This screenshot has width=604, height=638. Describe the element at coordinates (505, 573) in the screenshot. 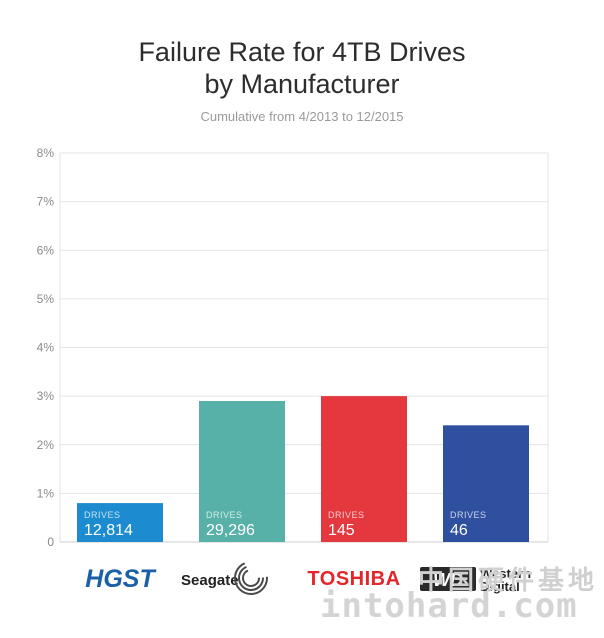

I see `wd-logo-line1: Western` at that location.